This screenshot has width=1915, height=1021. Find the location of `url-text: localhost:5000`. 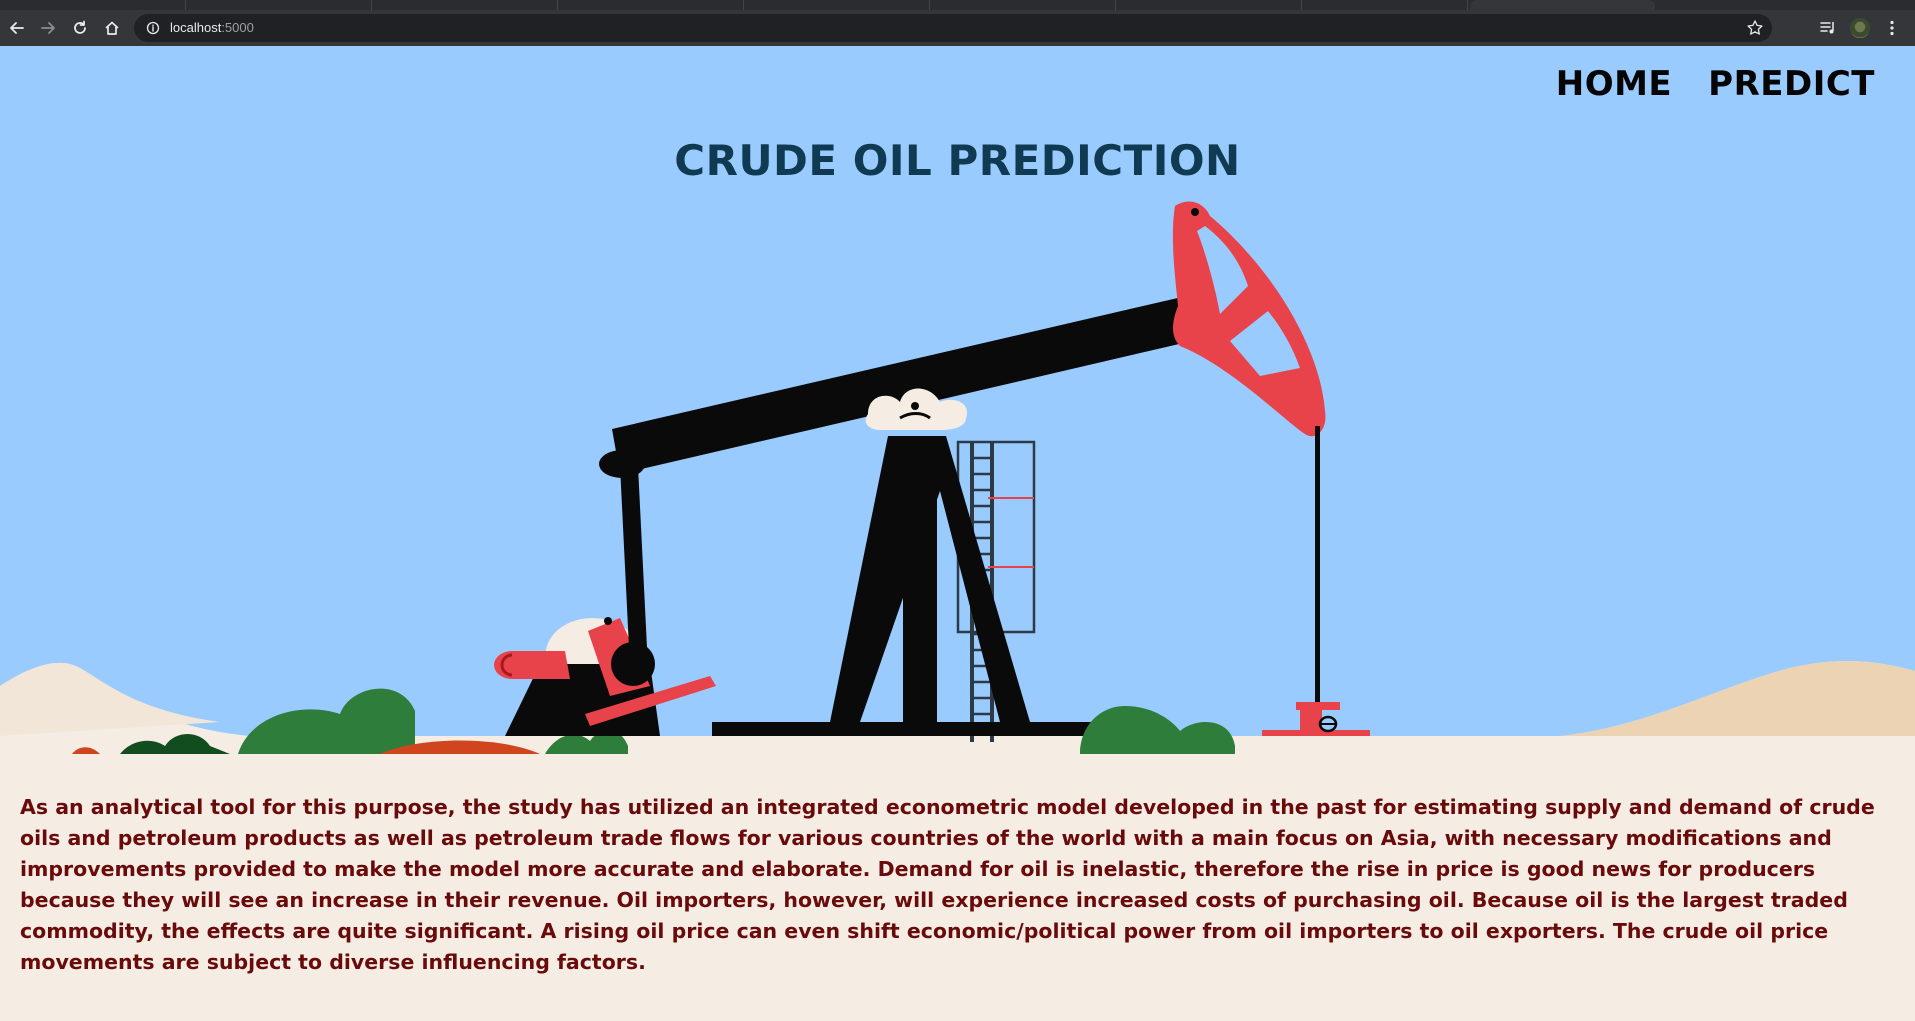

url-text: localhost:5000 is located at coordinates (212, 28).